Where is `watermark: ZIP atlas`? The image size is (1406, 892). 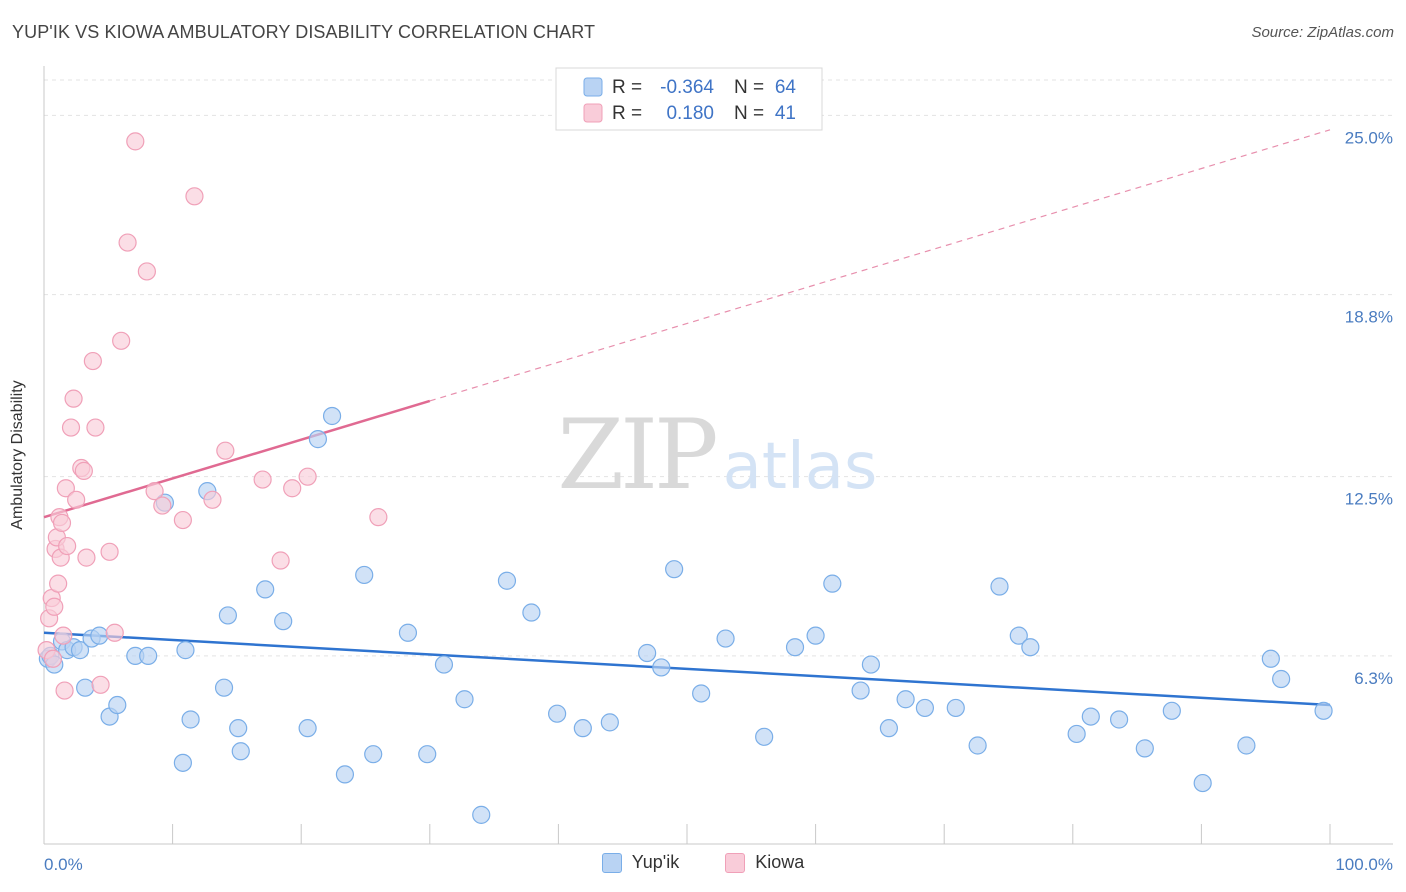
watermark: ZIP atlas is located at coordinates (717, 455).